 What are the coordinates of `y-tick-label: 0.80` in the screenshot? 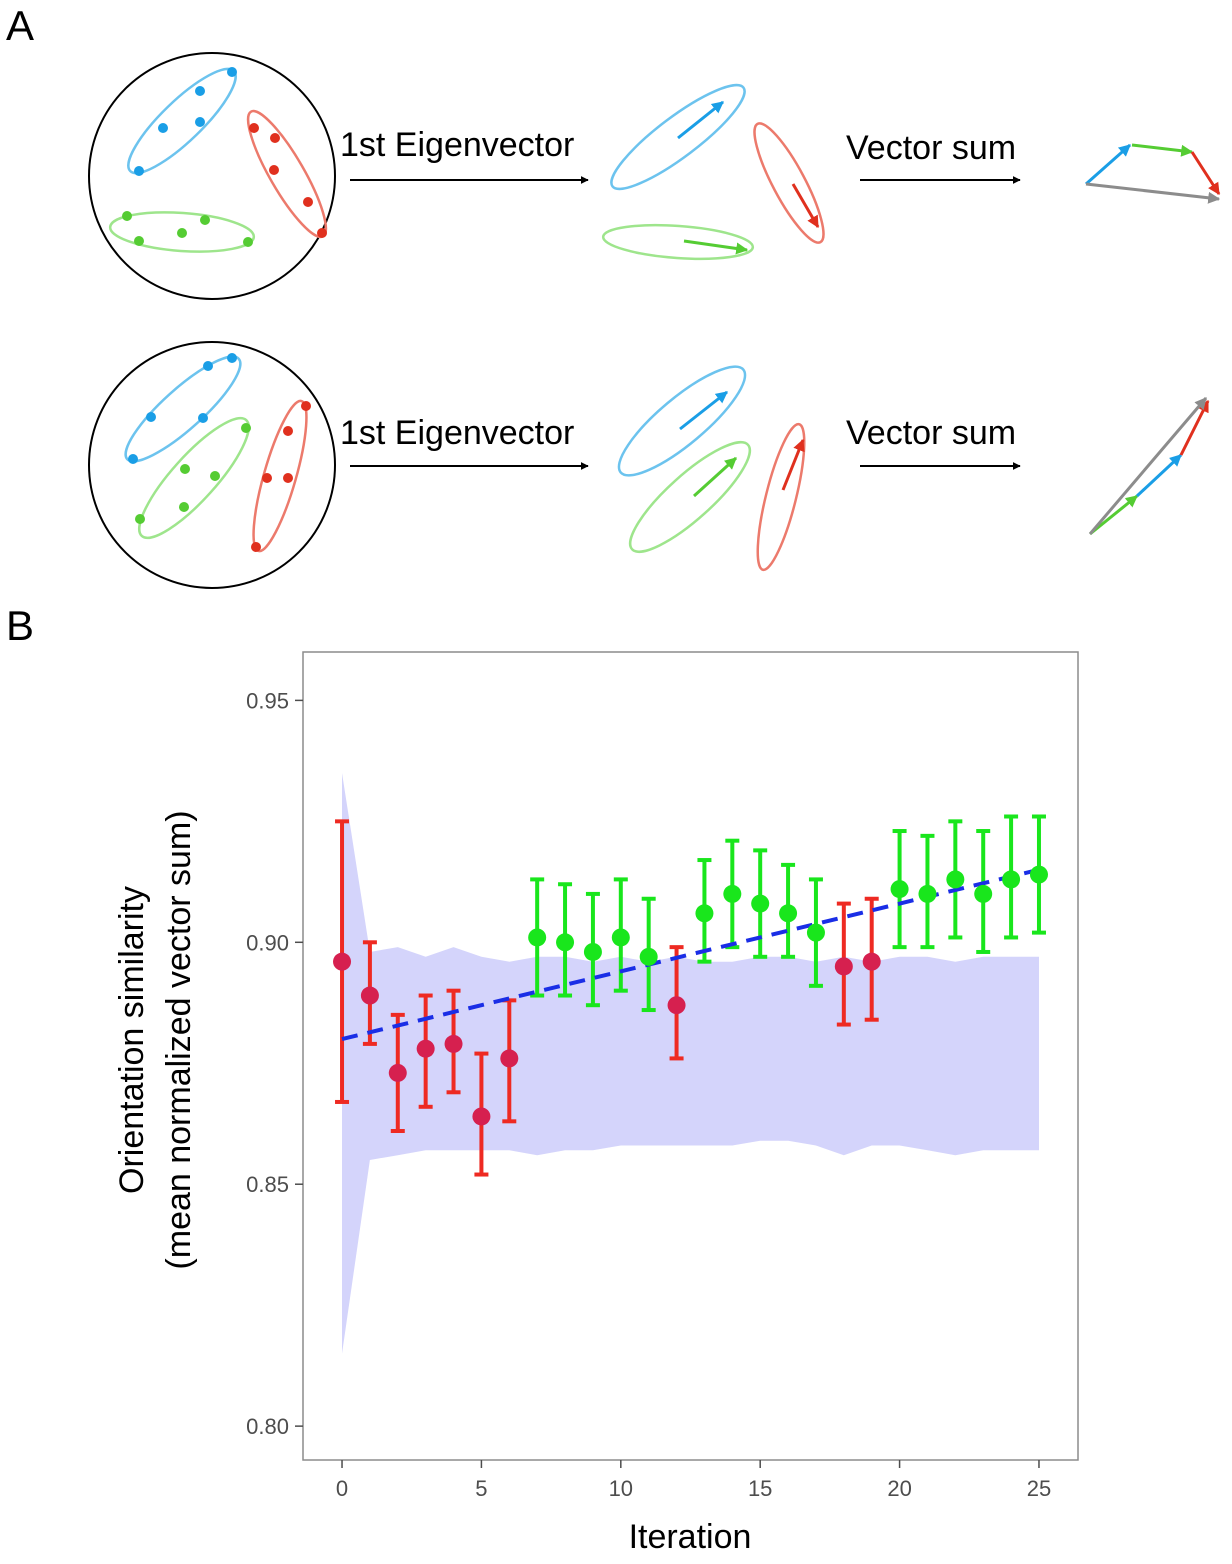 It's located at (267, 1426).